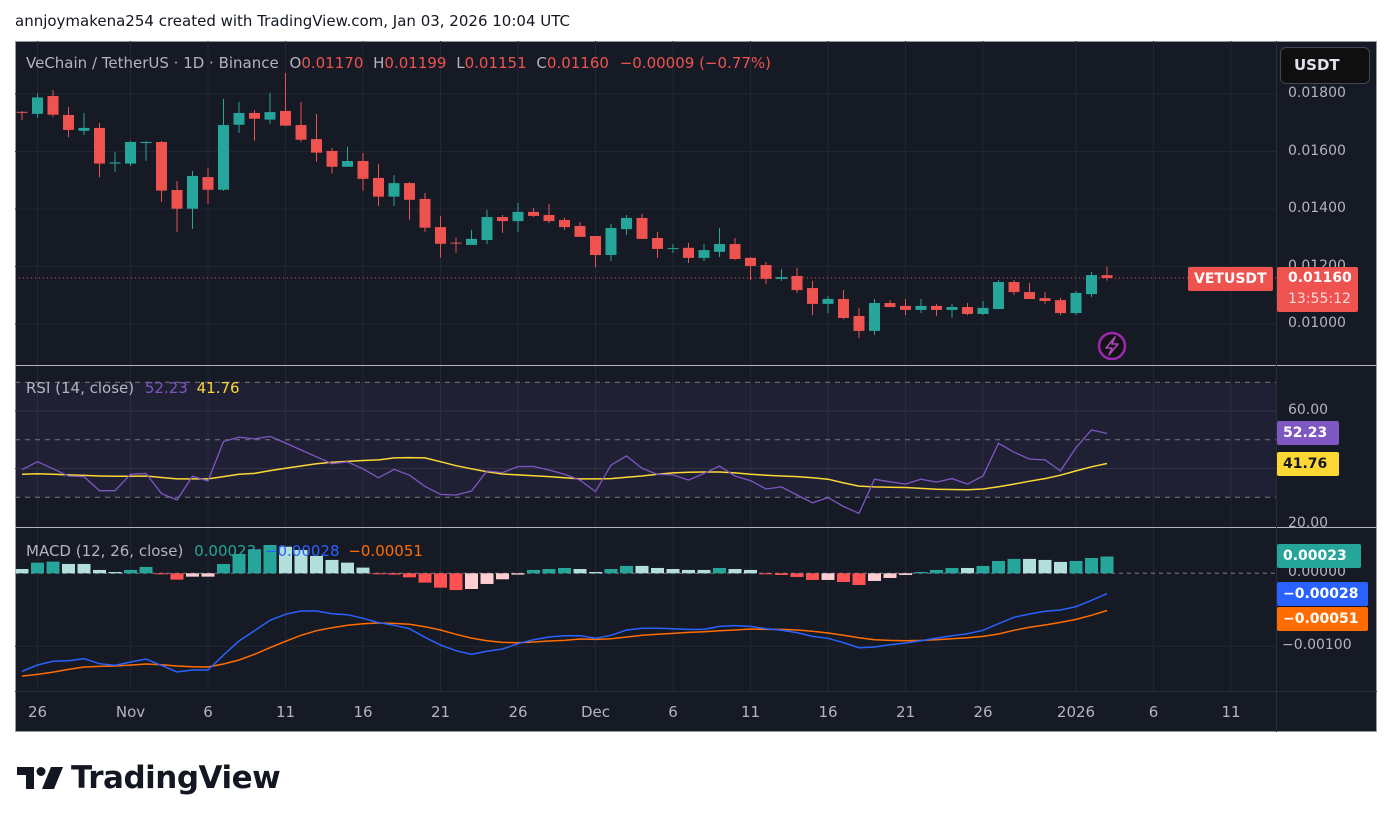 The image size is (1391, 823). I want to click on macd-signal-value: −0.00051, so click(385, 551).